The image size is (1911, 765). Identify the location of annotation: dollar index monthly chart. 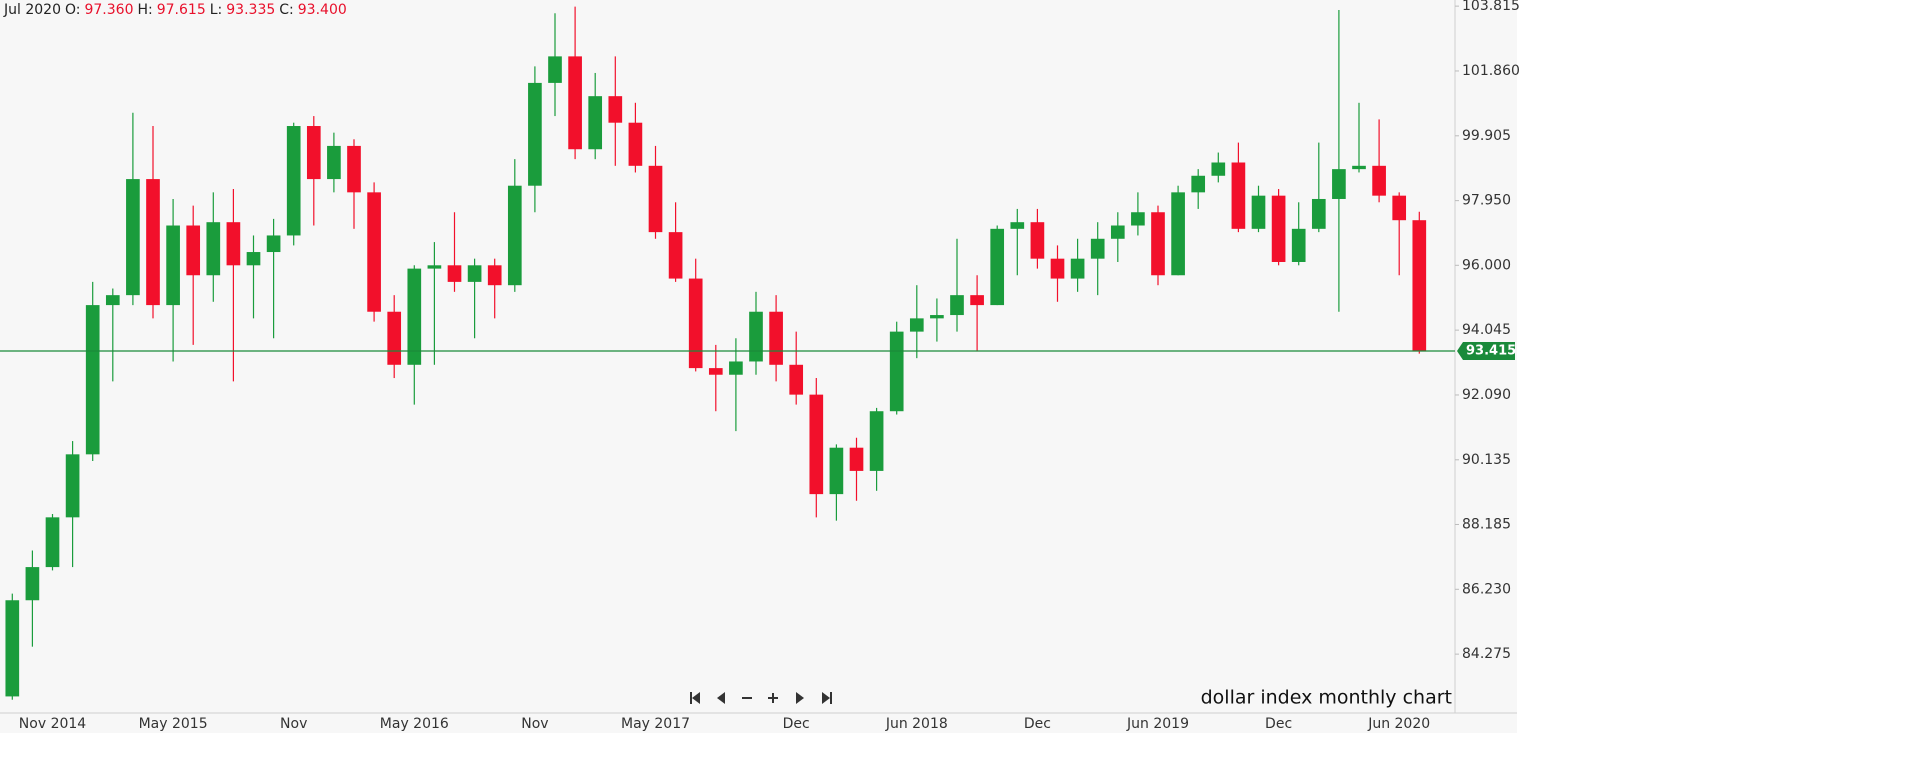
(1326, 698).